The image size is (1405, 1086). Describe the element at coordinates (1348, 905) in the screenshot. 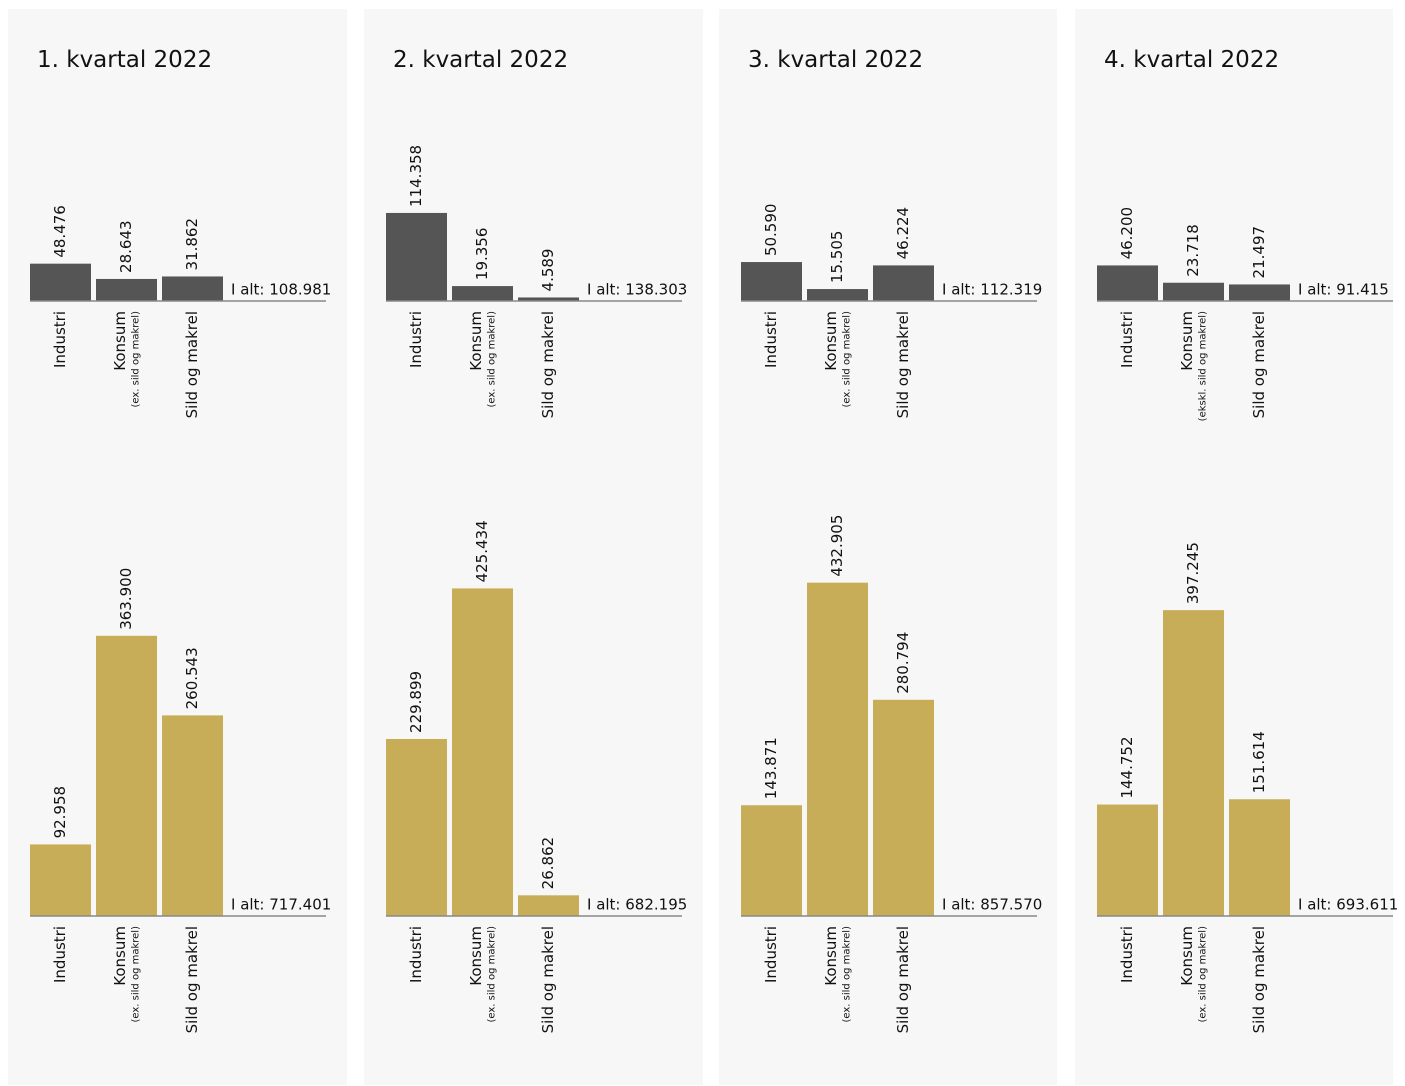

I see `total-label: I alt: 693.611` at that location.